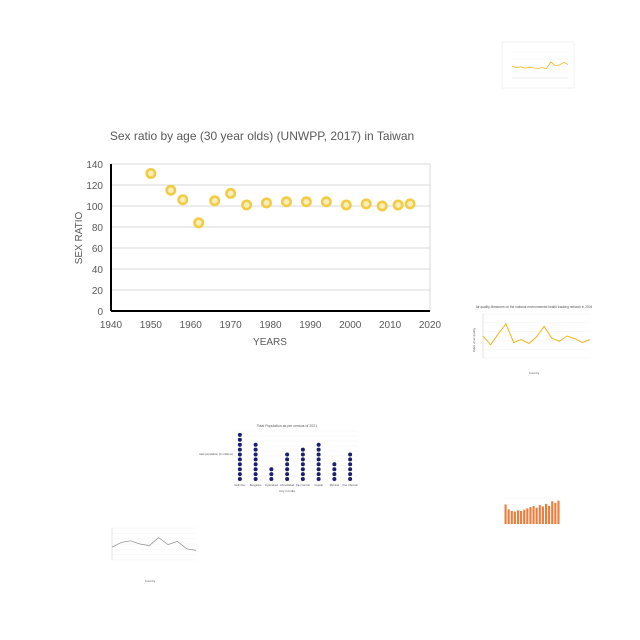 Image resolution: width=640 pixels, height=640 pixels. I want to click on x-tick-label: 2020, so click(430, 325).